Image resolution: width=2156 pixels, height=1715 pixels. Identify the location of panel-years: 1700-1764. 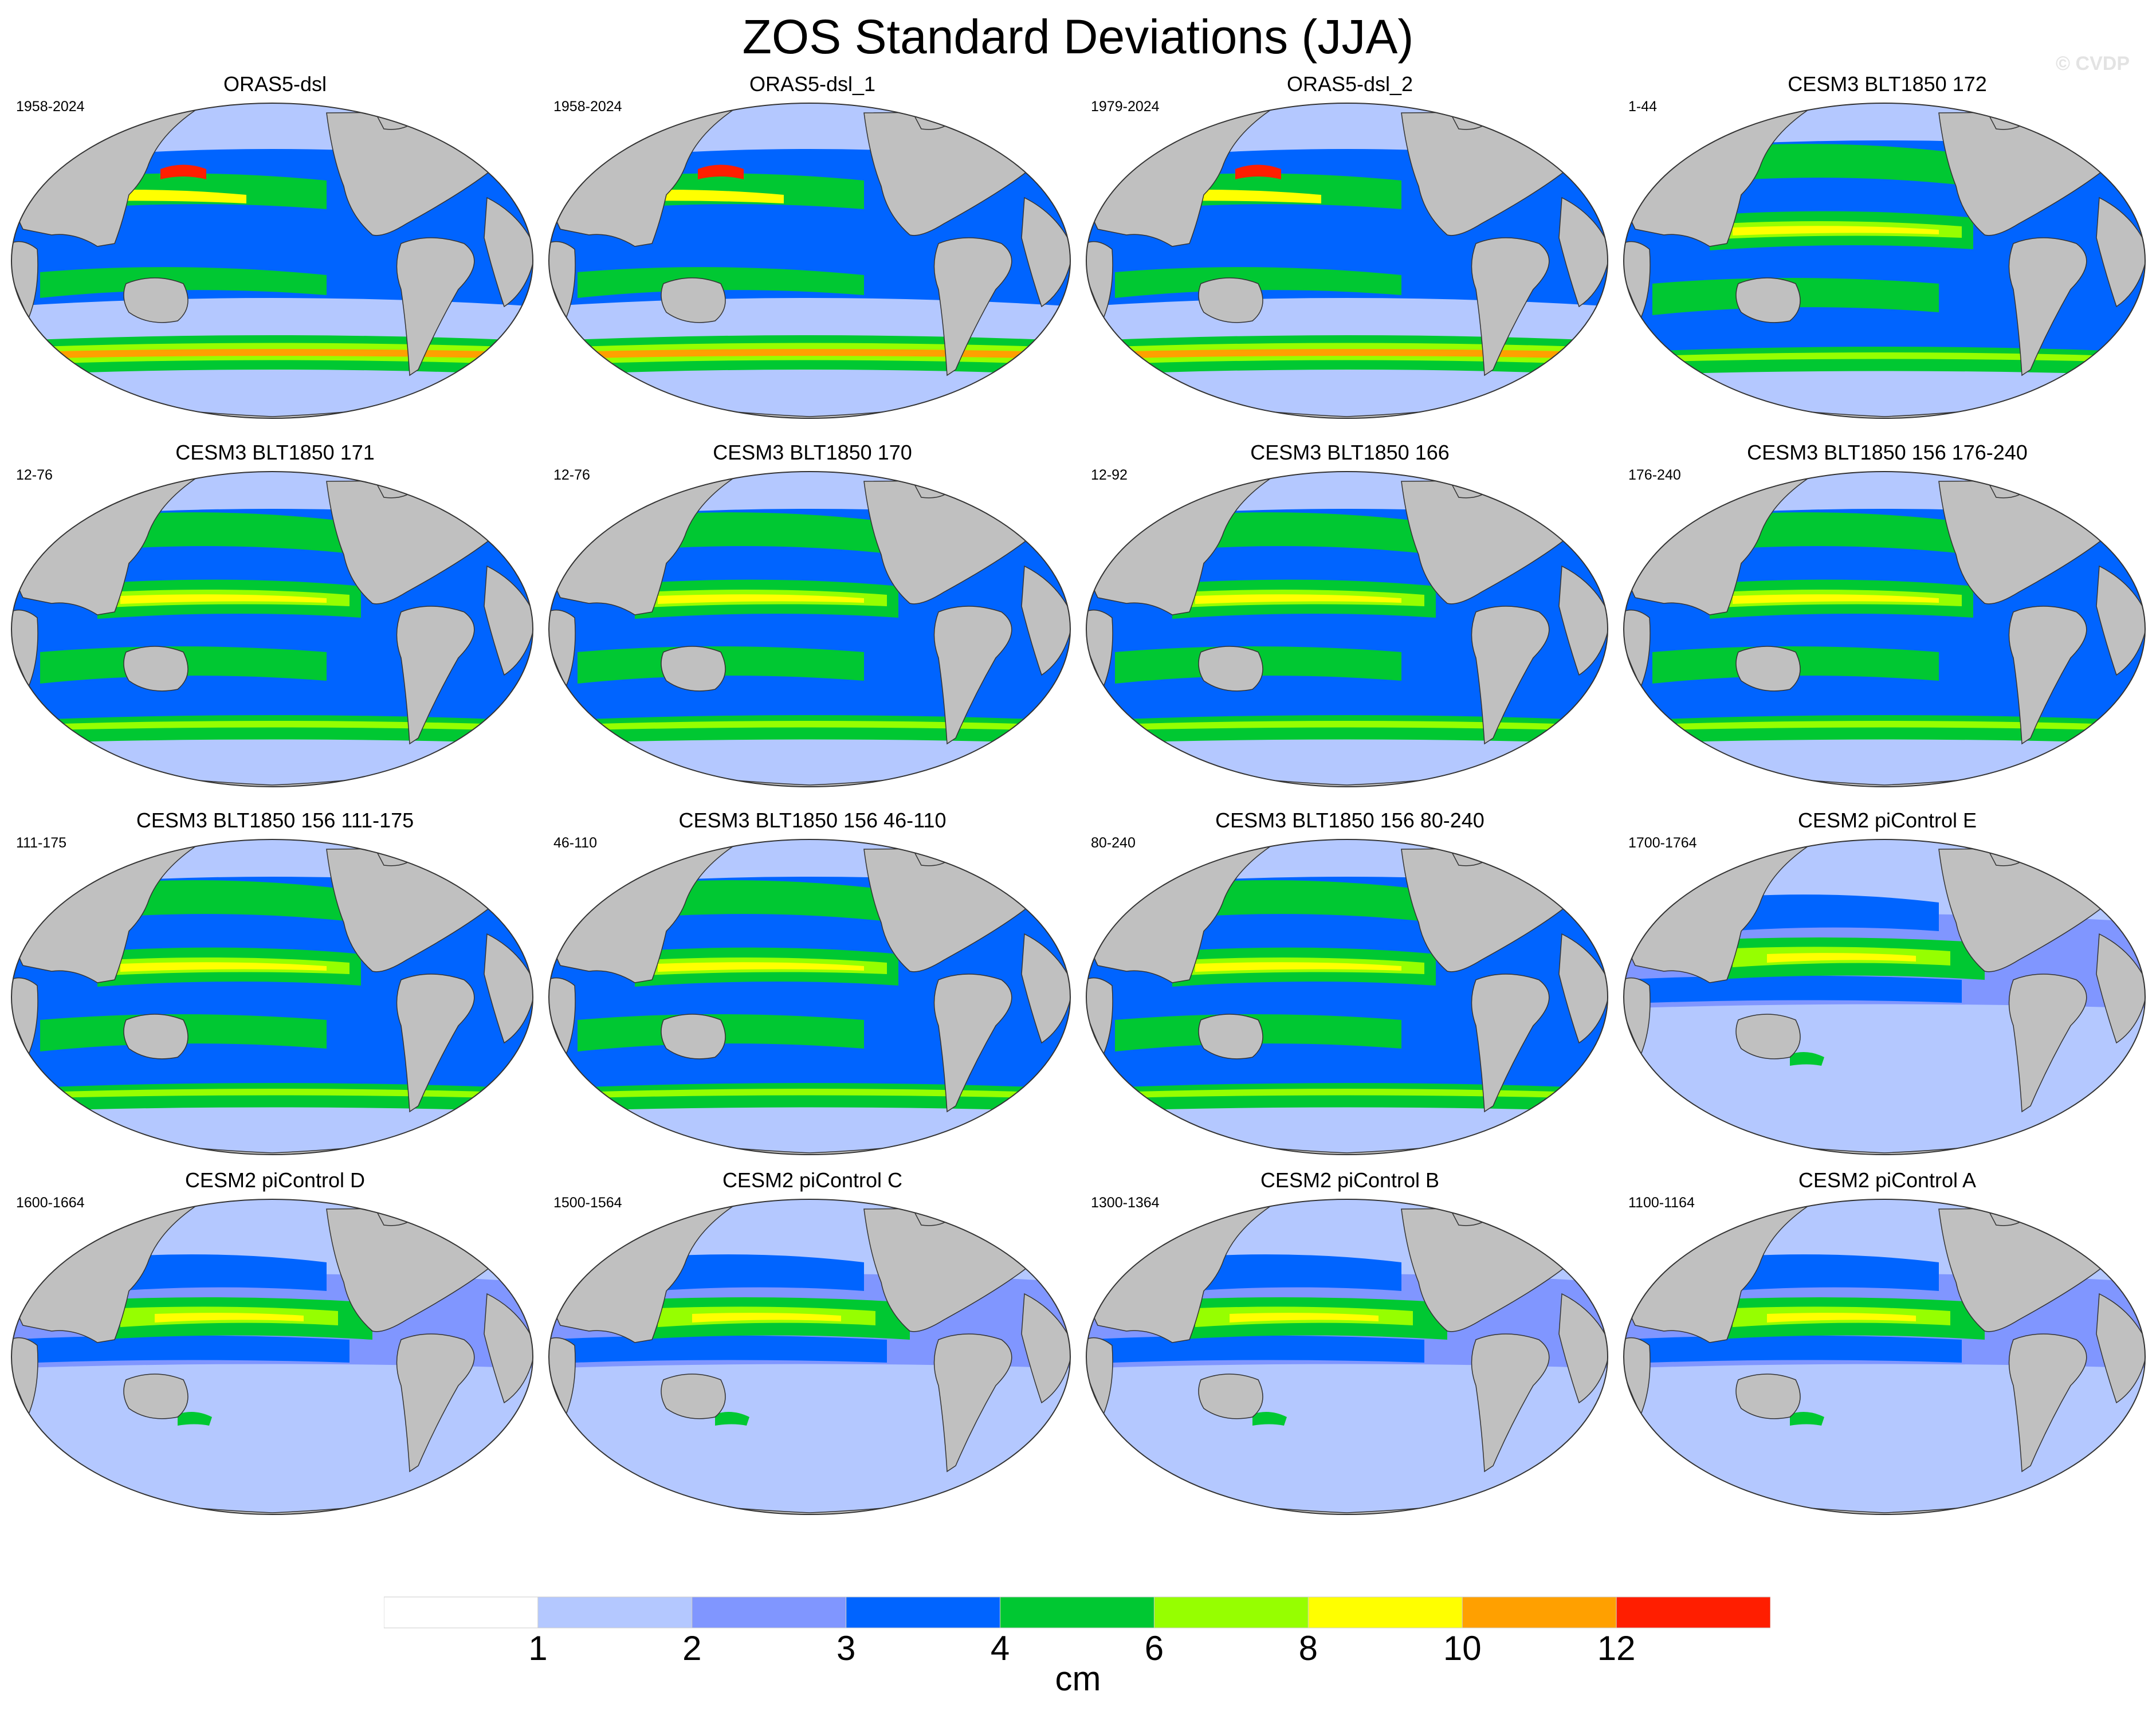
(1662, 843).